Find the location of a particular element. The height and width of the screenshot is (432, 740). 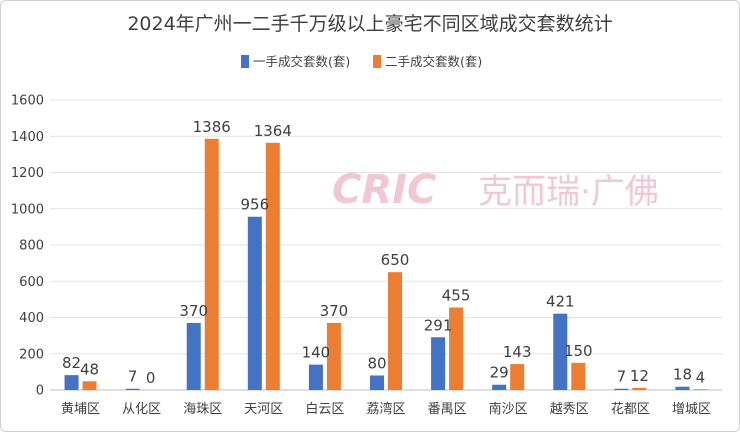

data-label: 12 is located at coordinates (639, 376).